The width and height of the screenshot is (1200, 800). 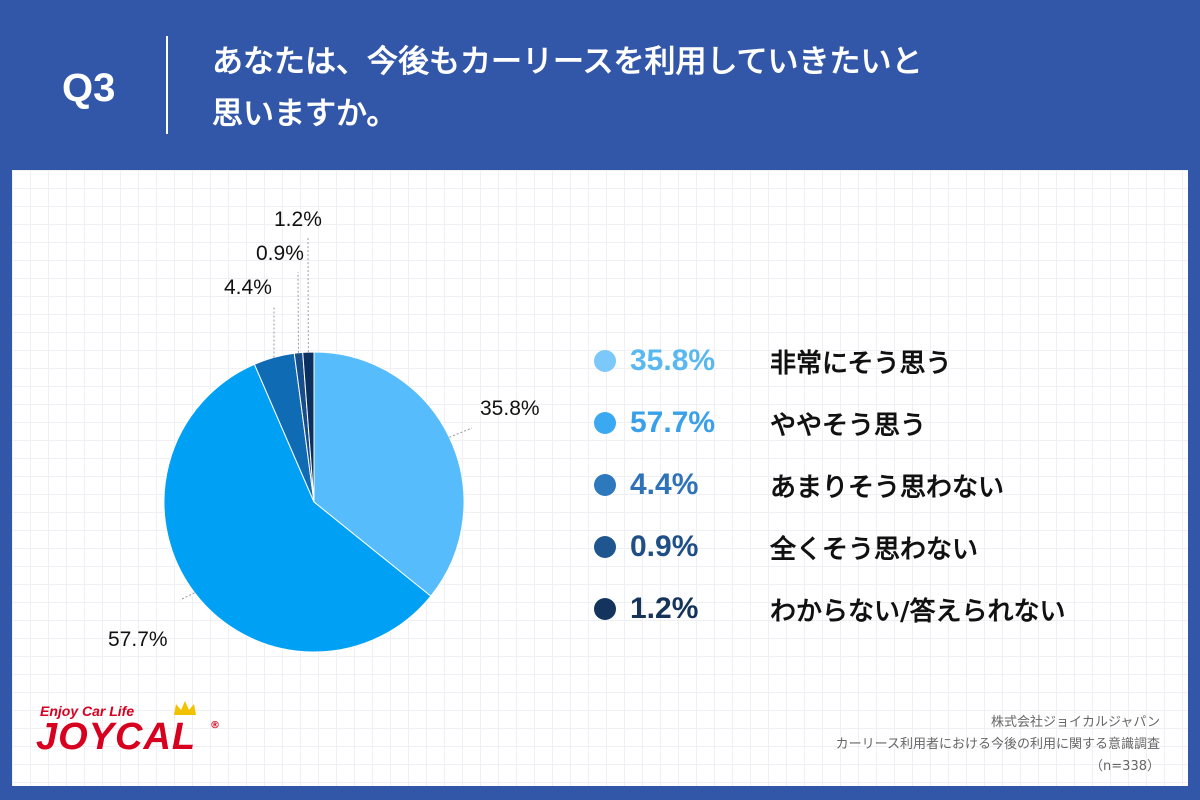 What do you see at coordinates (861, 363) in the screenshot?
I see `legend-label-1: 非常にそう思う` at bounding box center [861, 363].